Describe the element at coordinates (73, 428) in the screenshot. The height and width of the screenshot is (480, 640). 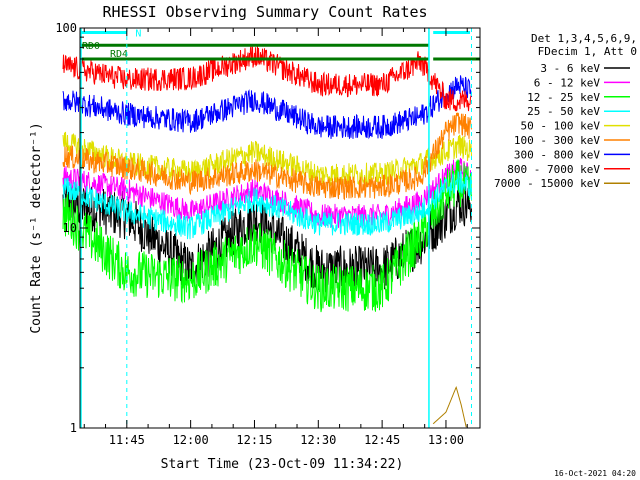
I see `y-tick-label: 1` at that location.